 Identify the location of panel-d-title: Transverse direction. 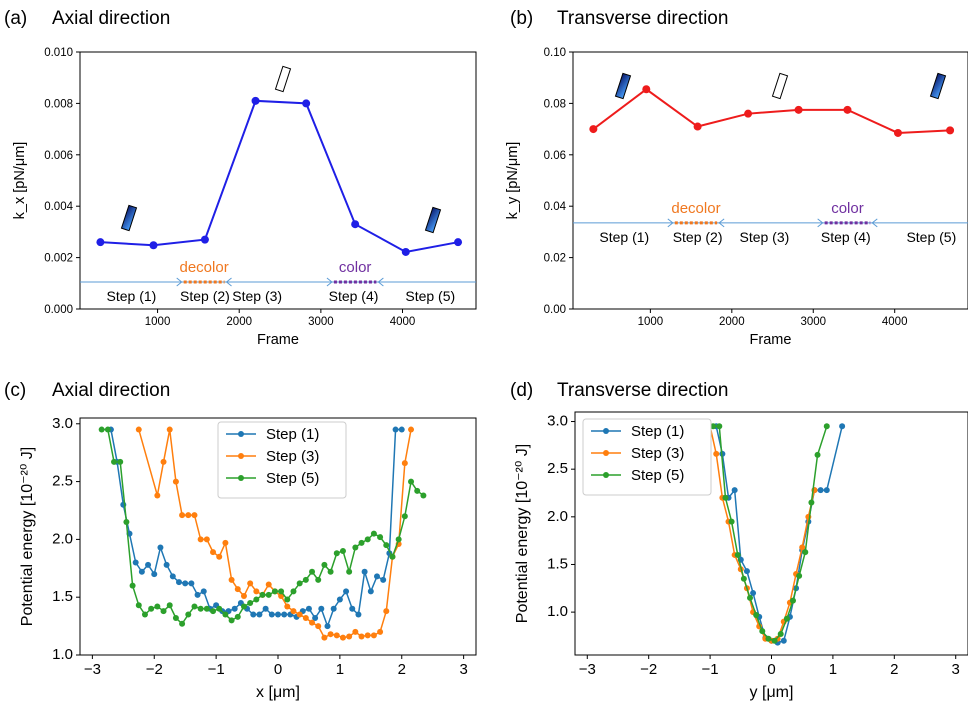
(642, 390).